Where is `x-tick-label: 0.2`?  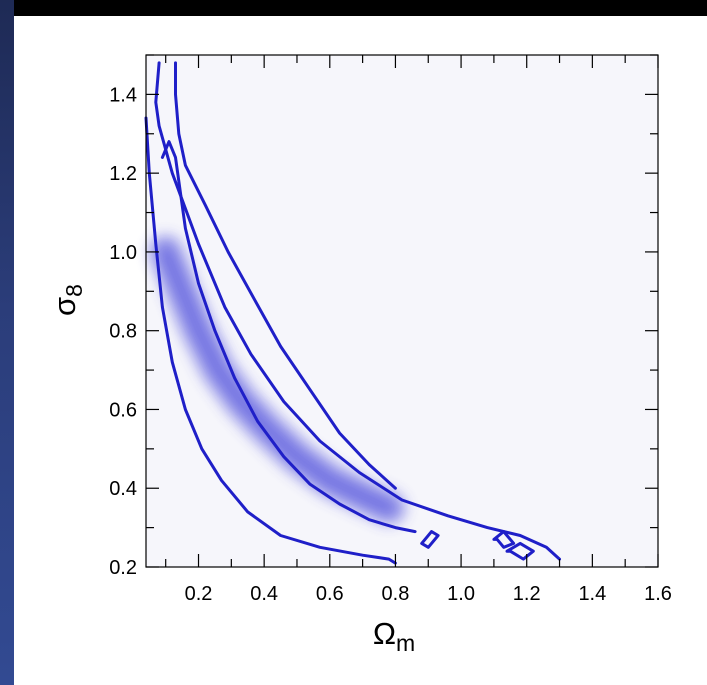 x-tick-label: 0.2 is located at coordinates (199, 594).